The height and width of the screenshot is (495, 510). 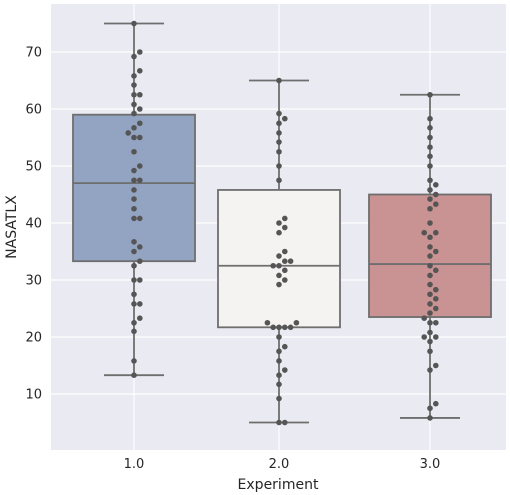 I want to click on x-tick-label: 2.0, so click(x=279, y=464).